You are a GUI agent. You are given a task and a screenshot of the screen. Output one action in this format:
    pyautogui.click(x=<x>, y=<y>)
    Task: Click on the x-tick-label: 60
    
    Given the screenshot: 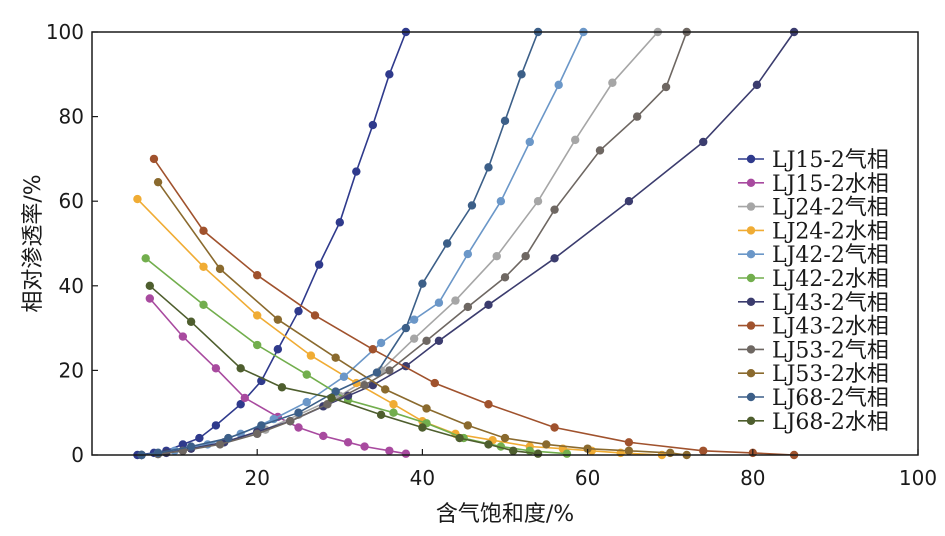 What is the action you would take?
    pyautogui.click(x=587, y=478)
    